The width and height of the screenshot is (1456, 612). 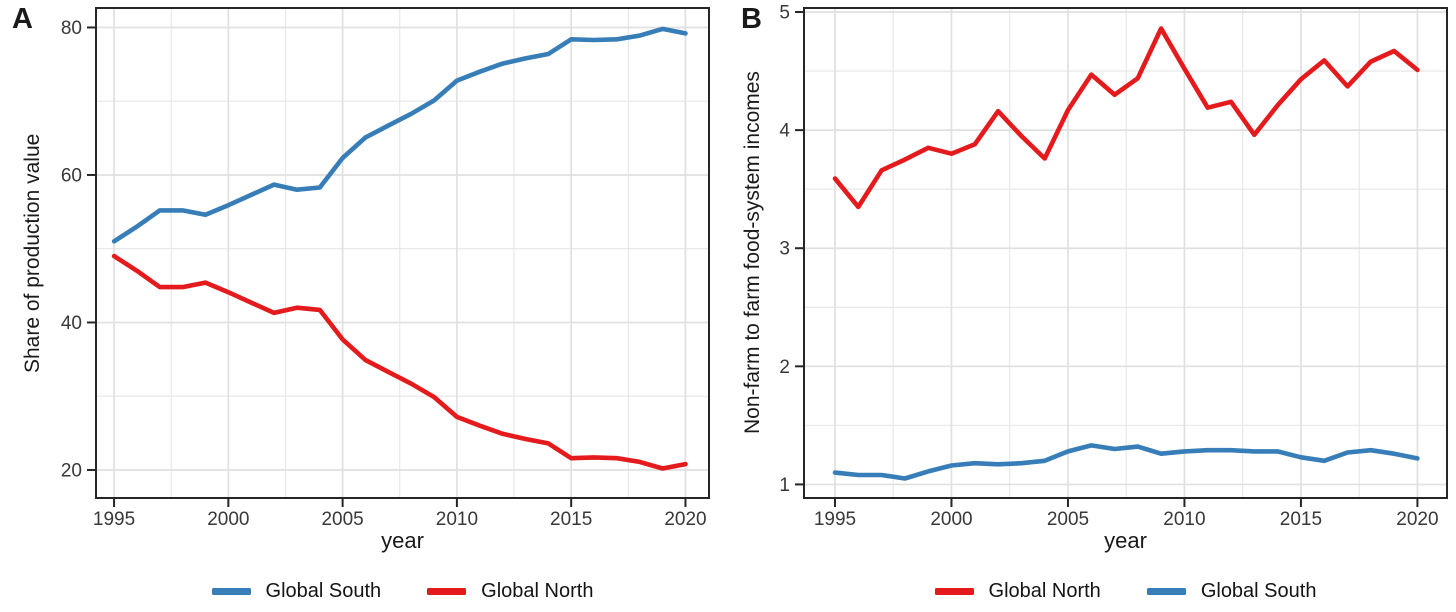 I want to click on y-tick-label: 5, so click(x=784, y=13).